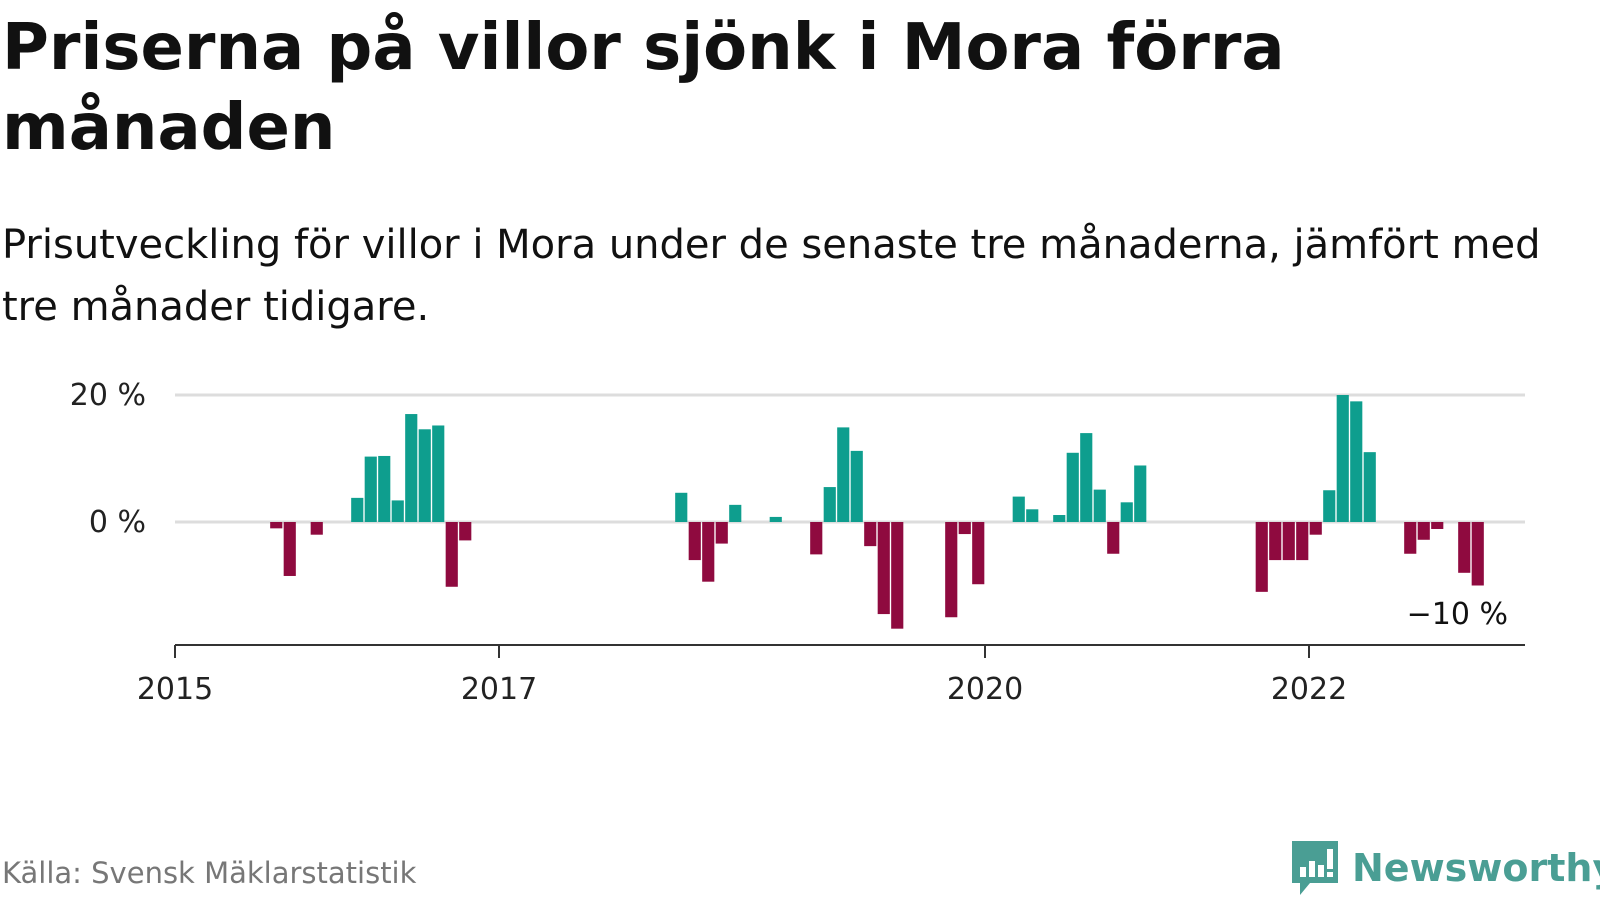 The width and height of the screenshot is (1600, 900). Describe the element at coordinates (1309, 689) in the screenshot. I see `x-tick-label: 2022` at that location.